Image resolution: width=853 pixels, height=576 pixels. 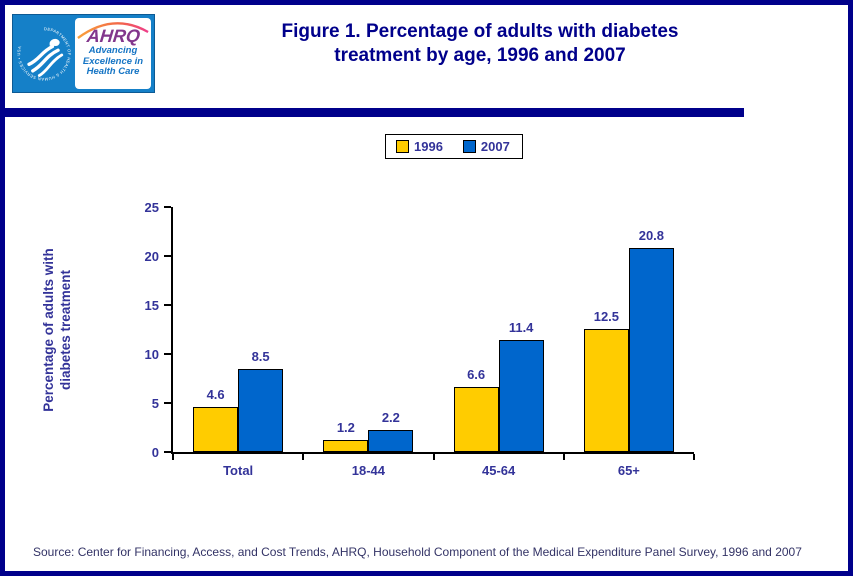 I want to click on ahrq-wordmark: AHRQ, so click(x=113, y=36).